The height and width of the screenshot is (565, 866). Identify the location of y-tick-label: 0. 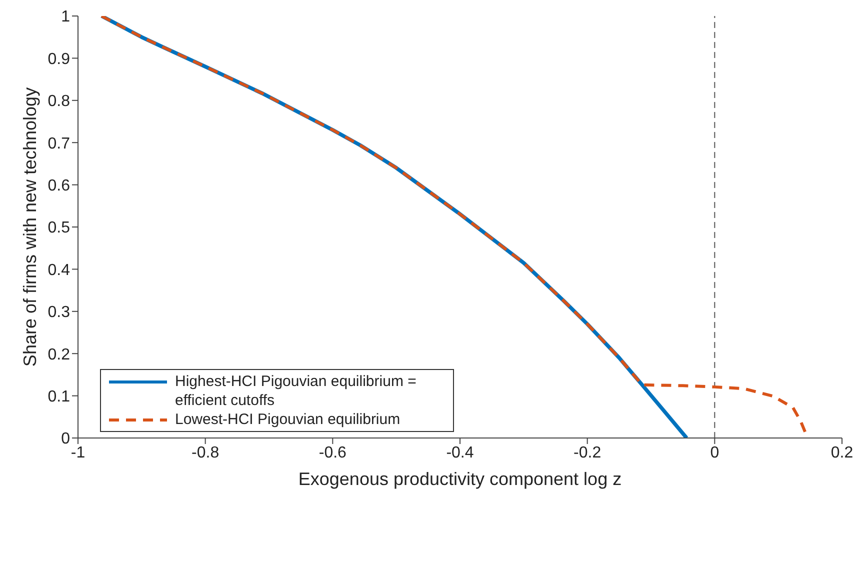
(65, 439).